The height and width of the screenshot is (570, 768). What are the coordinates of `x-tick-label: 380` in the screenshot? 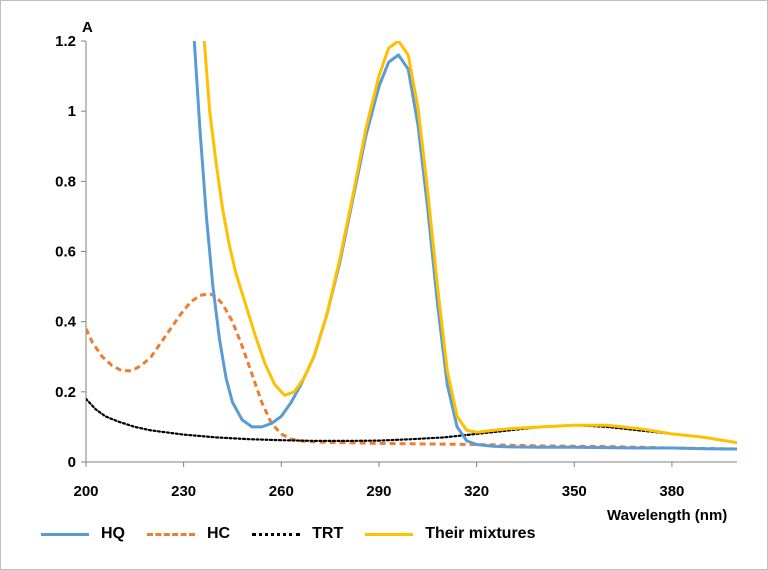 It's located at (671, 491).